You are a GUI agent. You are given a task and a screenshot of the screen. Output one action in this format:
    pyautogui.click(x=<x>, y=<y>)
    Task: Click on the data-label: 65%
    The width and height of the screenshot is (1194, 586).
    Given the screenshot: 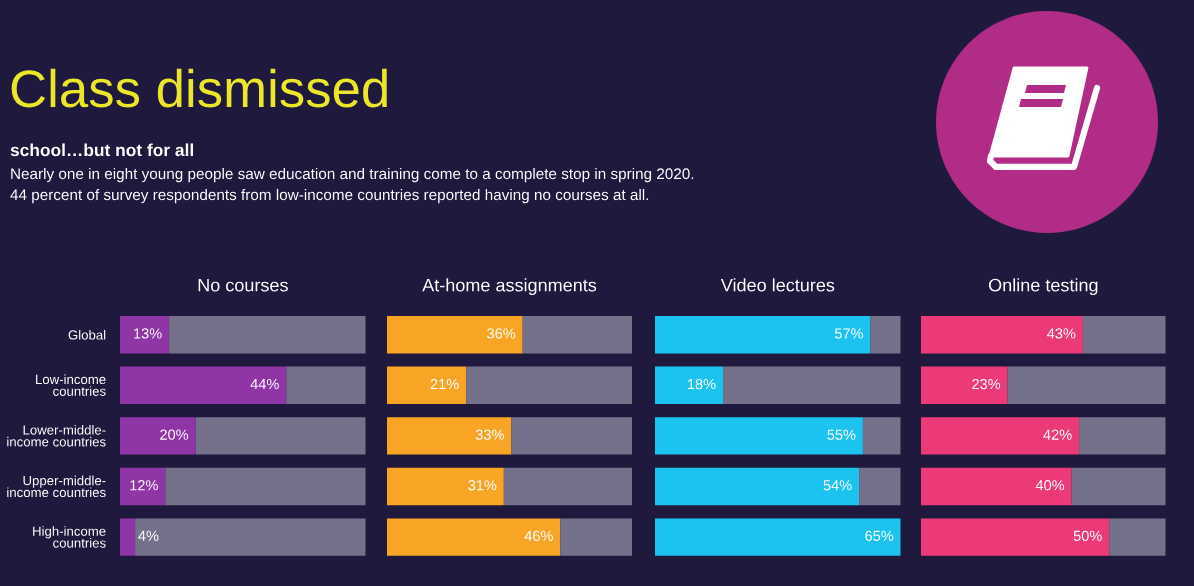 What is the action you would take?
    pyautogui.click(x=879, y=536)
    